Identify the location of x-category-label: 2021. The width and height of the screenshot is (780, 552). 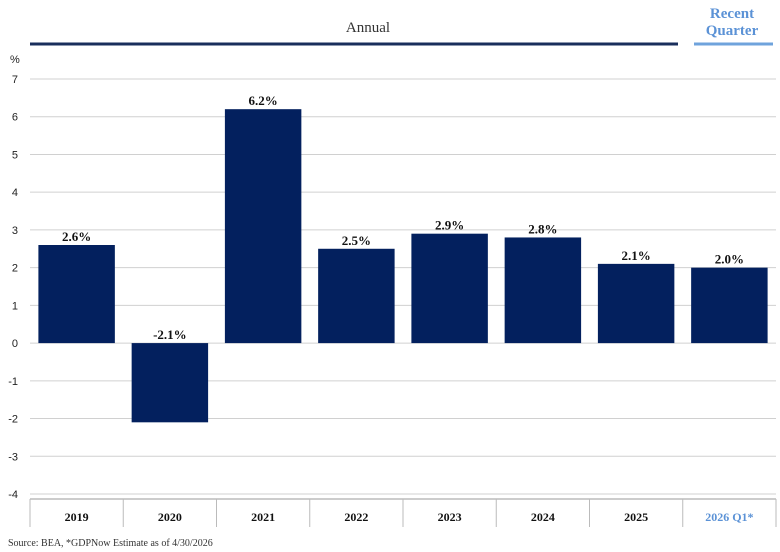
(263, 517).